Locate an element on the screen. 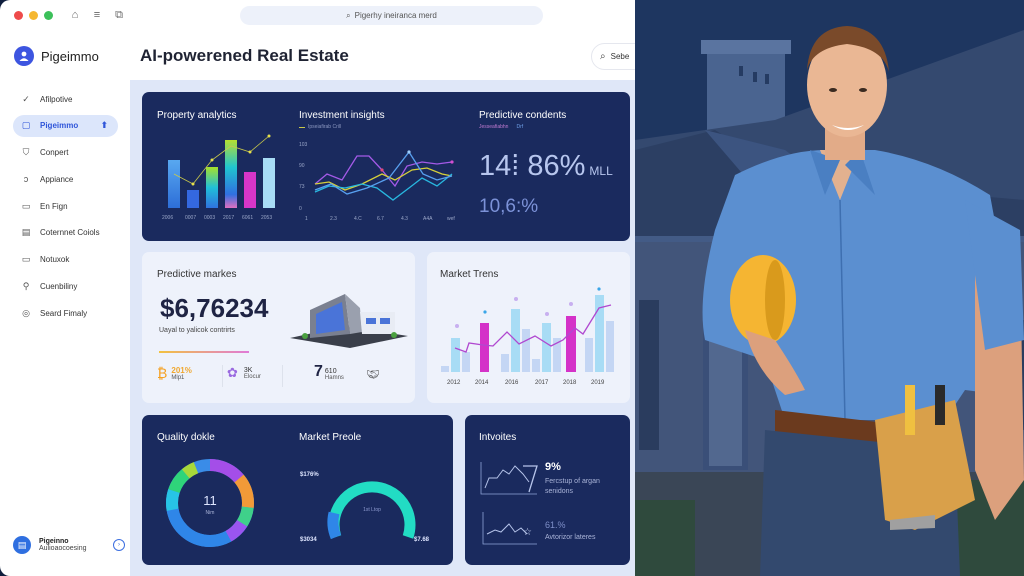  progress-bar is located at coordinates (204, 352).